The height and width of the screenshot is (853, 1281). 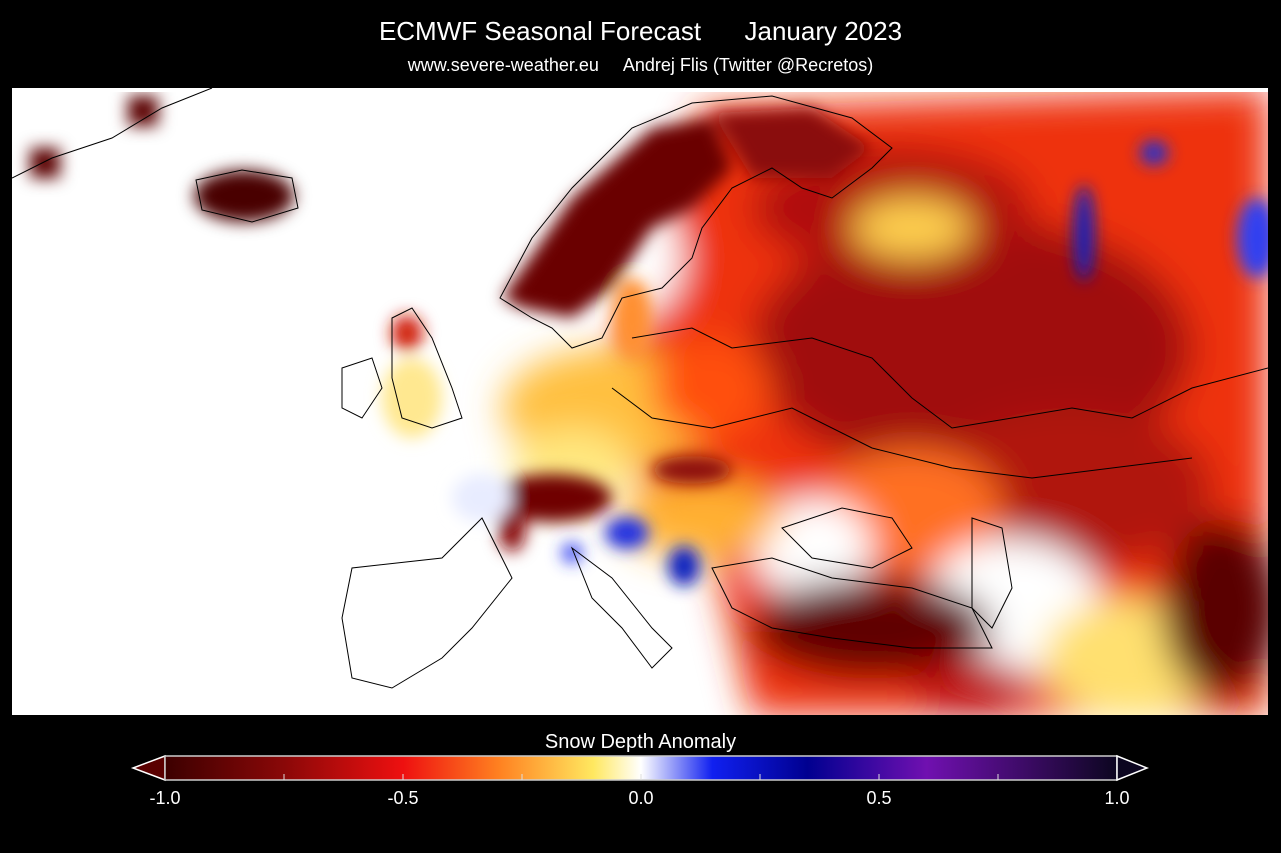 What do you see at coordinates (1133, 768) in the screenshot?
I see `colorbar-extend-max-triangle` at bounding box center [1133, 768].